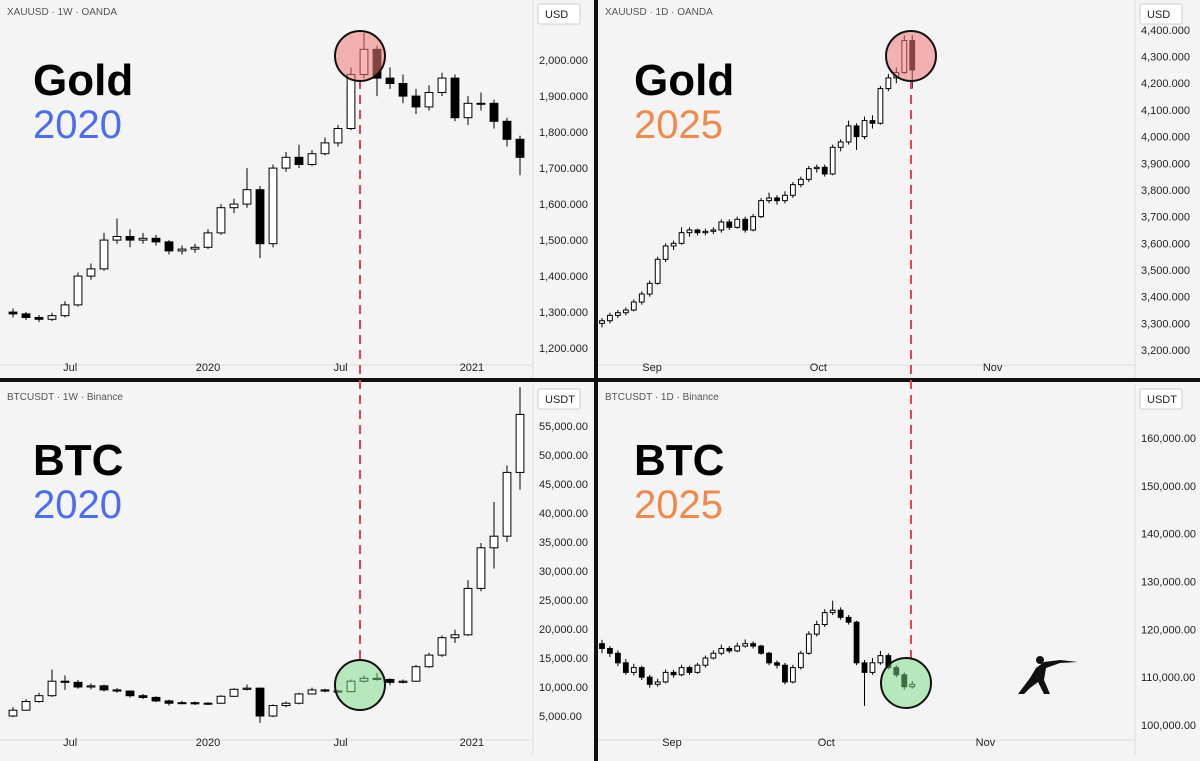 This screenshot has height=761, width=1200. I want to click on y-tick-label: 1,800.000, so click(563, 133).